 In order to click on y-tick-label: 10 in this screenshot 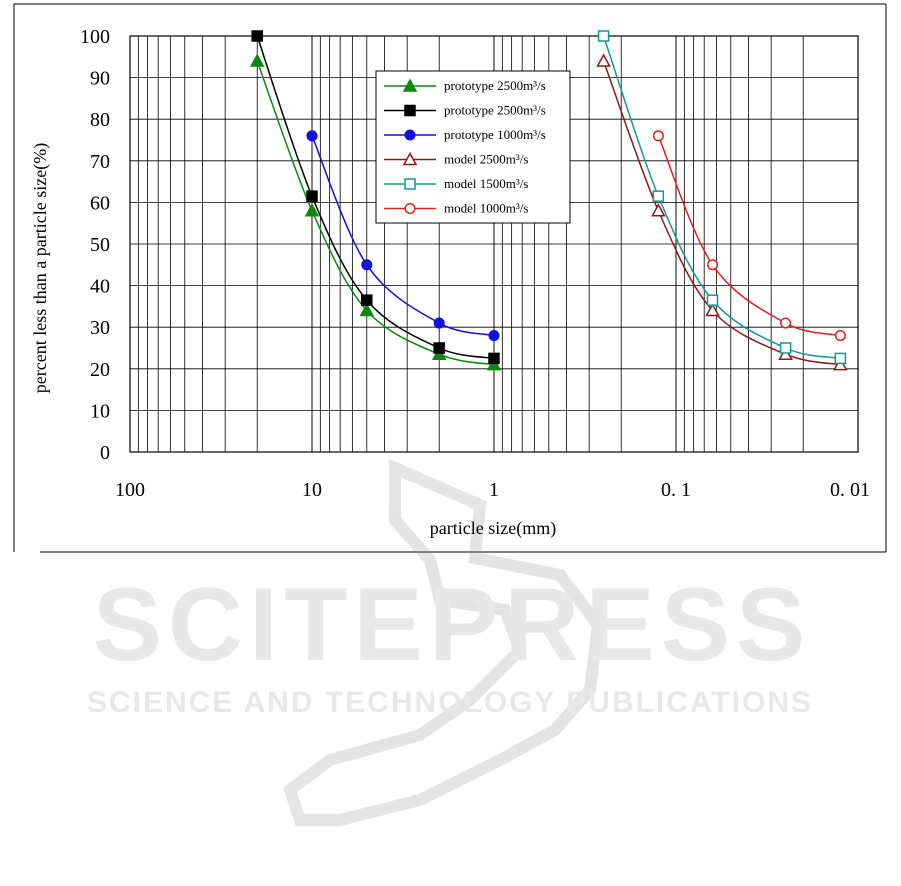, I will do `click(100, 411)`.